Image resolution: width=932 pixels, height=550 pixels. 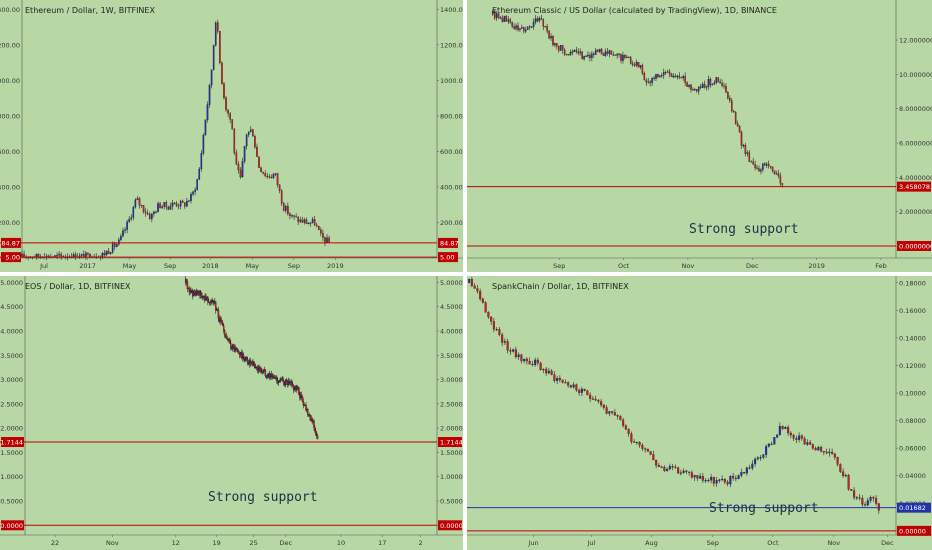 I want to click on y-tick-label: 3.0000, so click(x=451, y=380).